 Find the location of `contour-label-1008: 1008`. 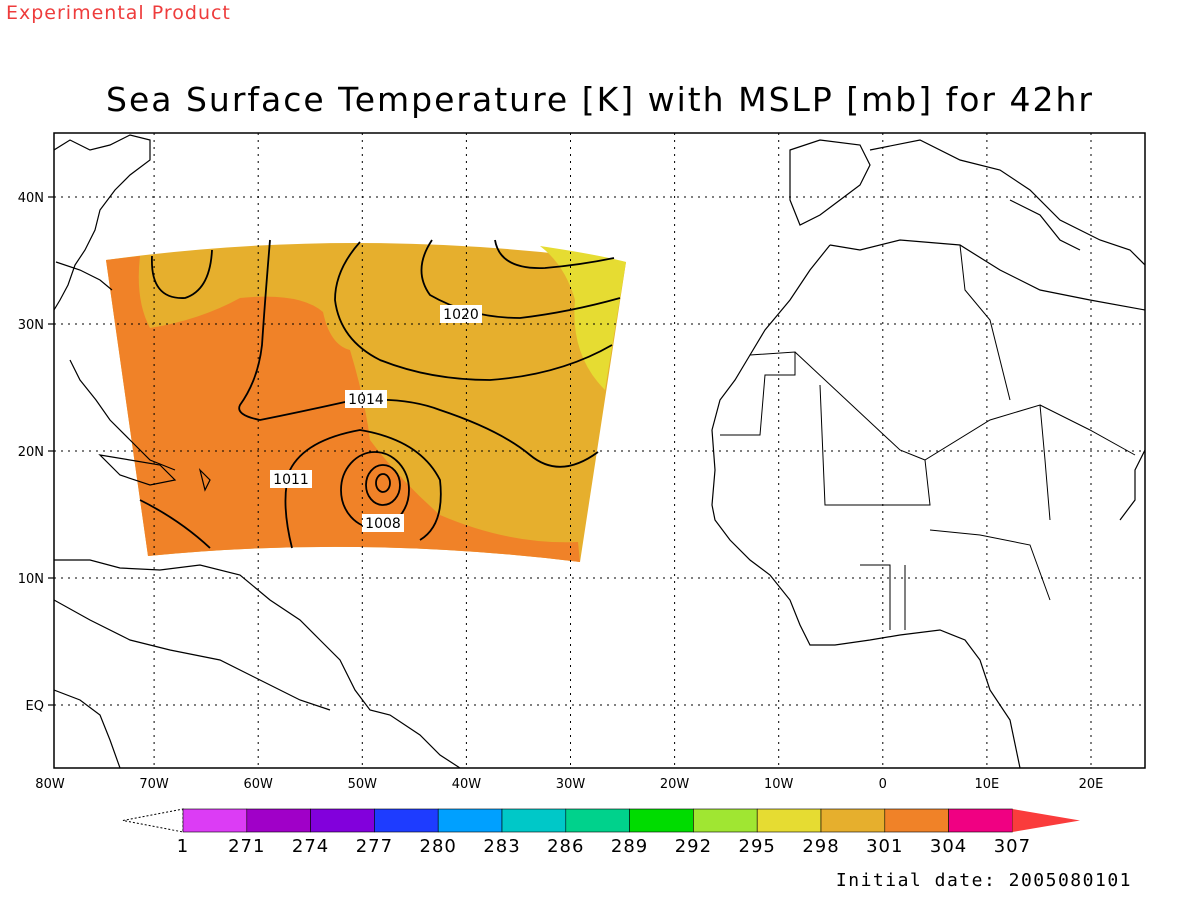

contour-label-1008: 1008 is located at coordinates (383, 524).